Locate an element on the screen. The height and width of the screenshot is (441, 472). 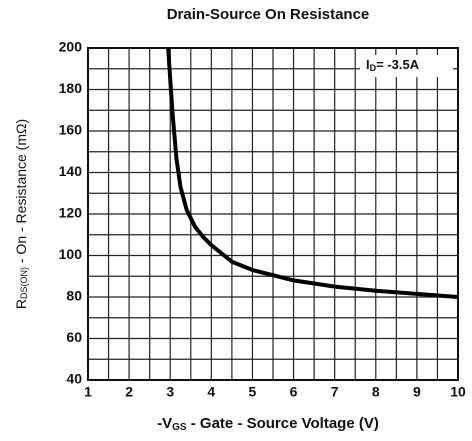
y-tick-label: 140 is located at coordinates (71, 171).